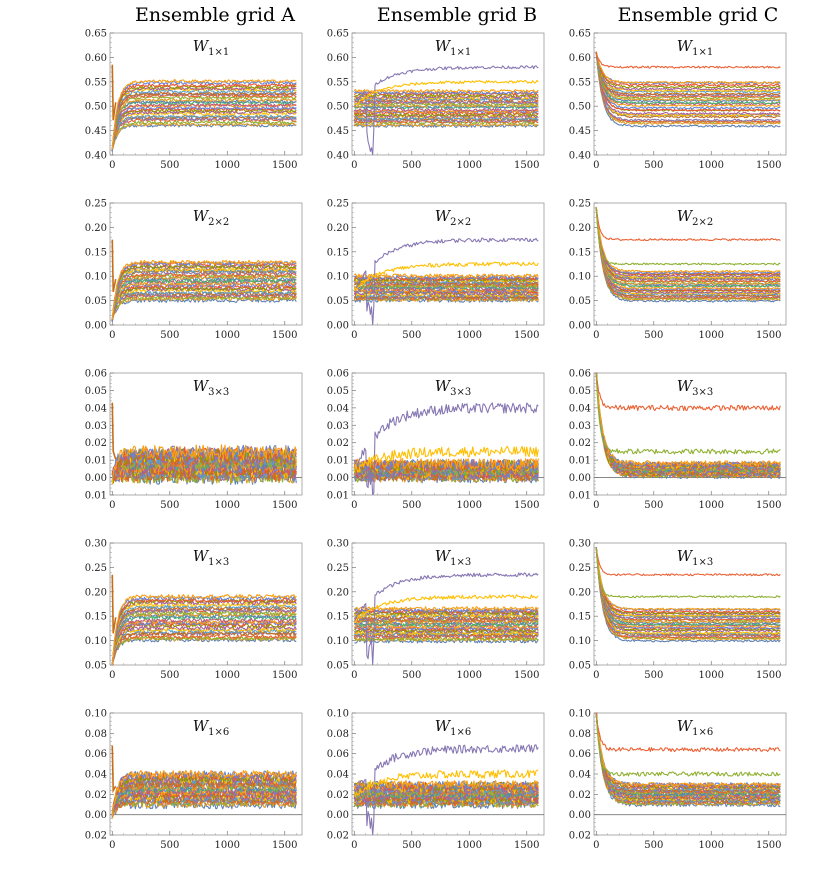  I want to click on panel-title: W2×2, so click(695, 217).